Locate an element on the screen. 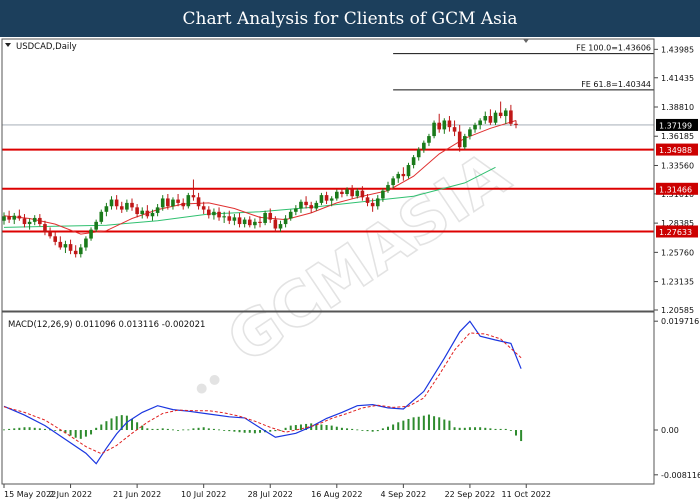  x-tick-label: 2 Jun 2022 is located at coordinates (70, 494).